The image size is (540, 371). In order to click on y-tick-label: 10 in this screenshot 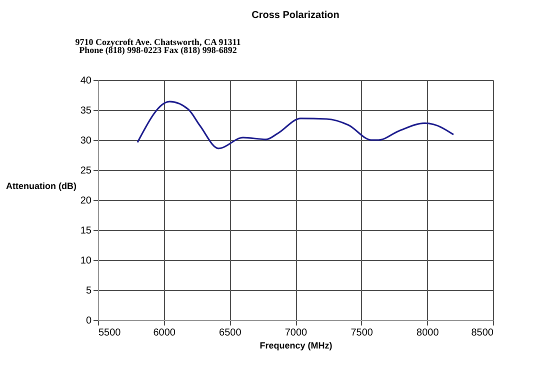, I will do `click(86, 261)`.